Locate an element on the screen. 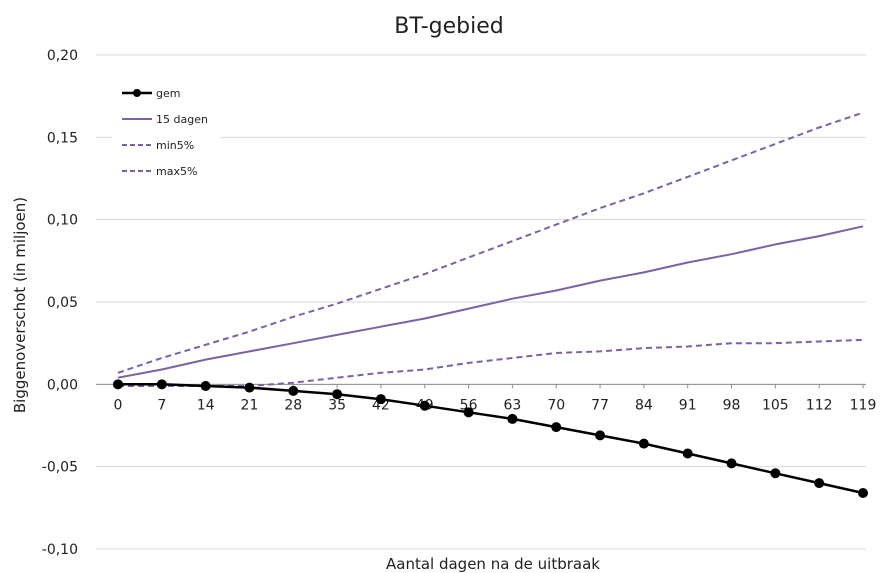 This screenshot has height=573, width=880. legend-box is located at coordinates (166, 133).